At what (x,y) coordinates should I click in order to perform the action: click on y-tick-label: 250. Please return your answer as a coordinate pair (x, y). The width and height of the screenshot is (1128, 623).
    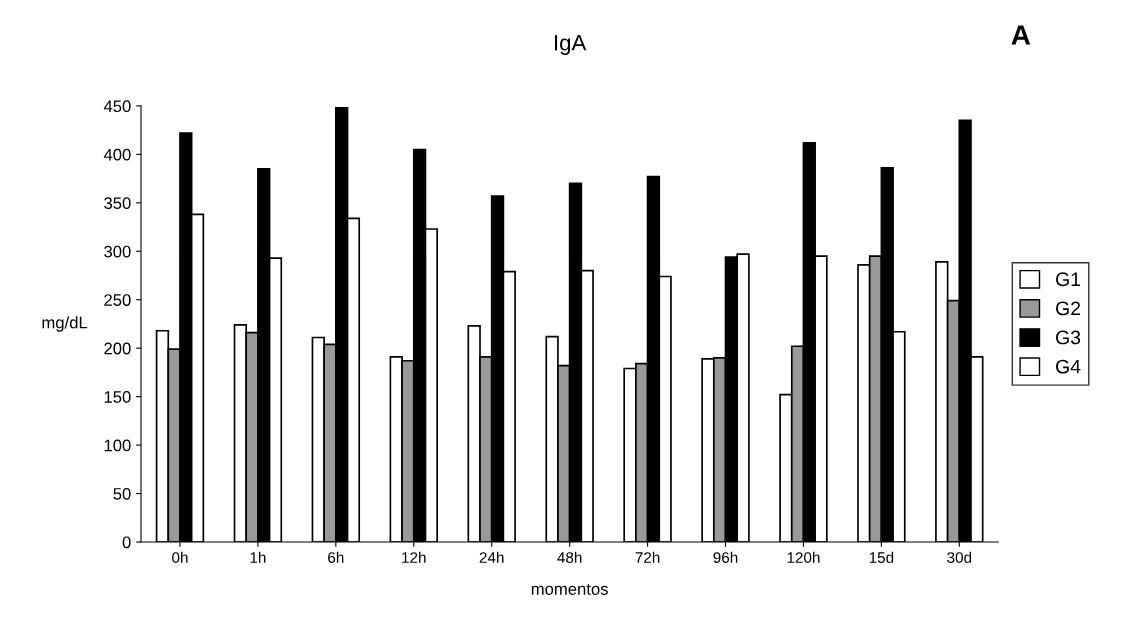
    Looking at the image, I should click on (117, 300).